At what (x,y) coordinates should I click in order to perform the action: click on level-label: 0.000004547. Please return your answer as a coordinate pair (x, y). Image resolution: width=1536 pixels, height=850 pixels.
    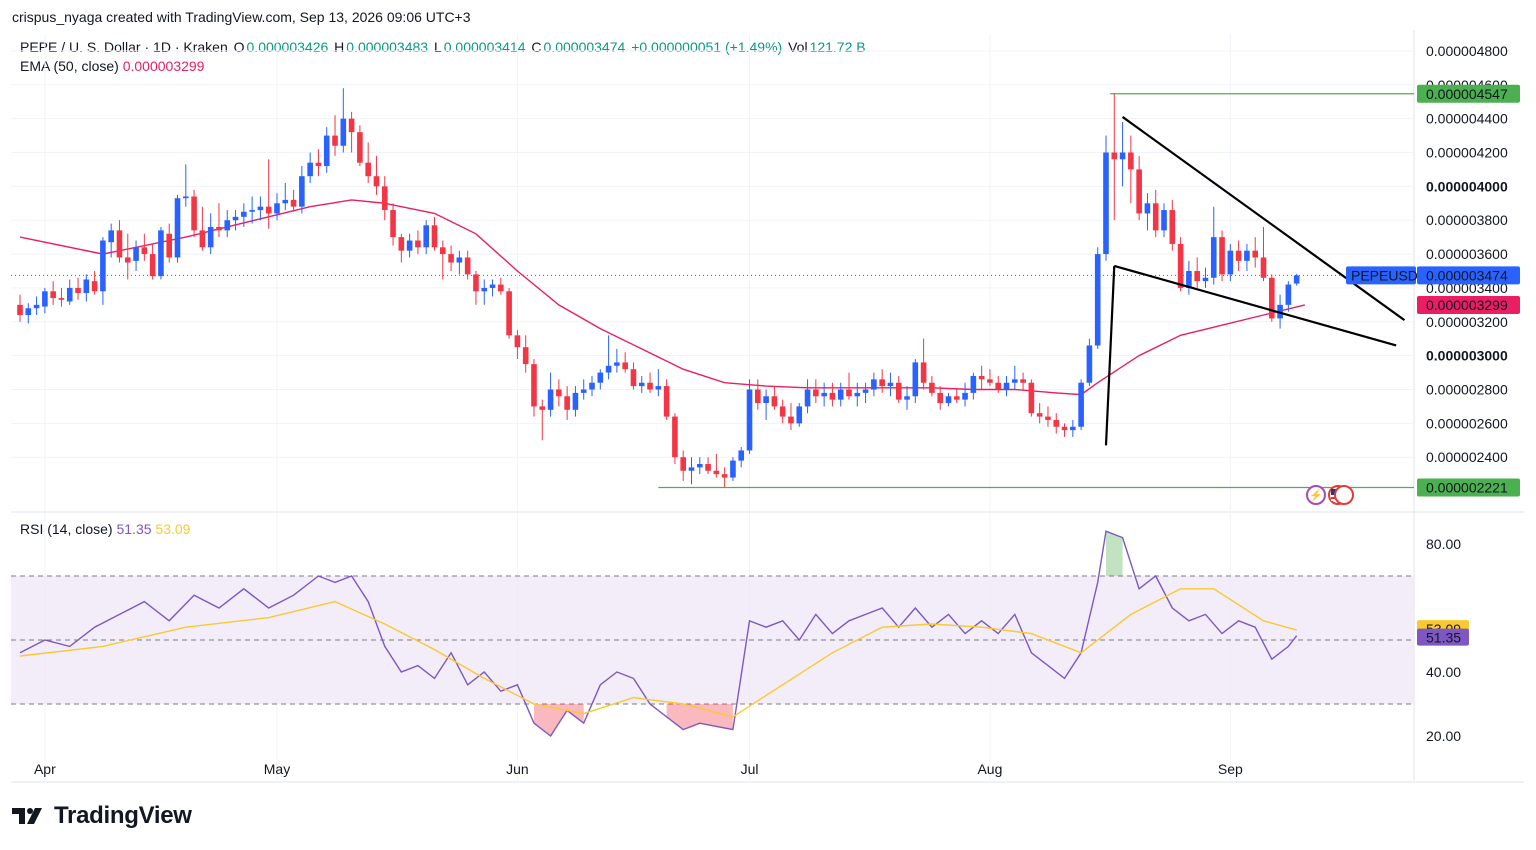
    Looking at the image, I should click on (1467, 94).